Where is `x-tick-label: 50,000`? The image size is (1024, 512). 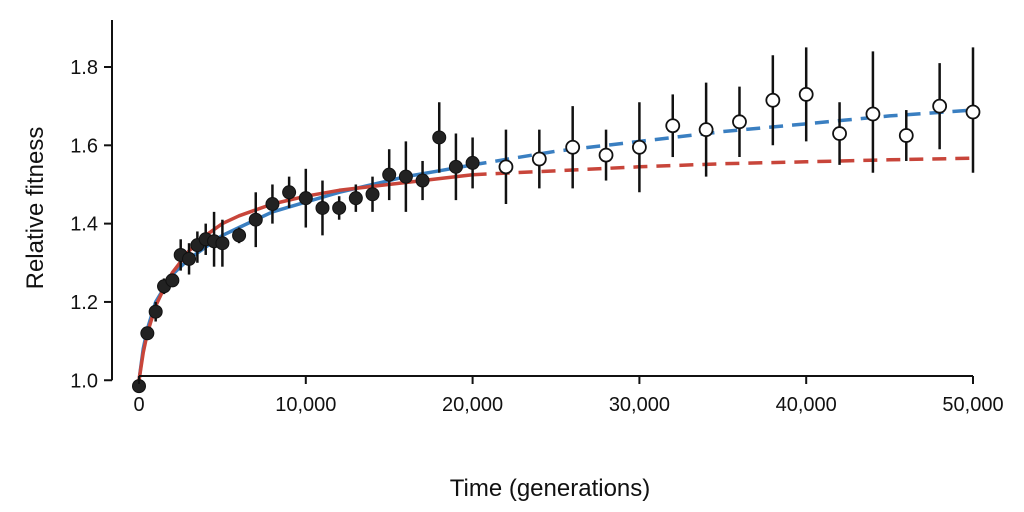 x-tick-label: 50,000 is located at coordinates (972, 405).